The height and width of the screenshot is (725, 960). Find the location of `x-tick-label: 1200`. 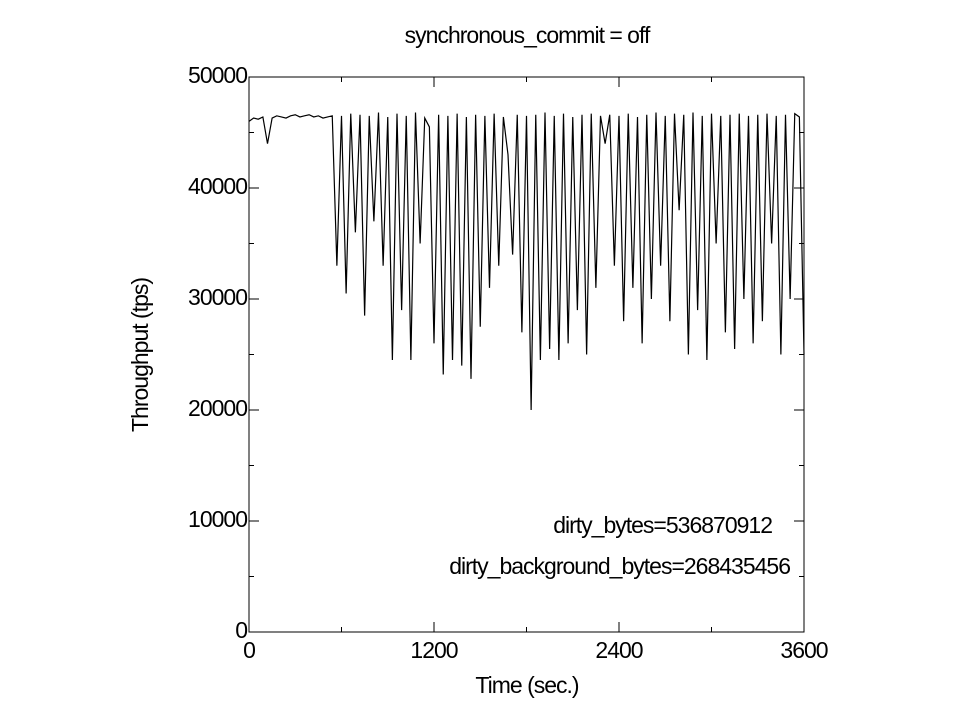

x-tick-label: 1200 is located at coordinates (433, 650).